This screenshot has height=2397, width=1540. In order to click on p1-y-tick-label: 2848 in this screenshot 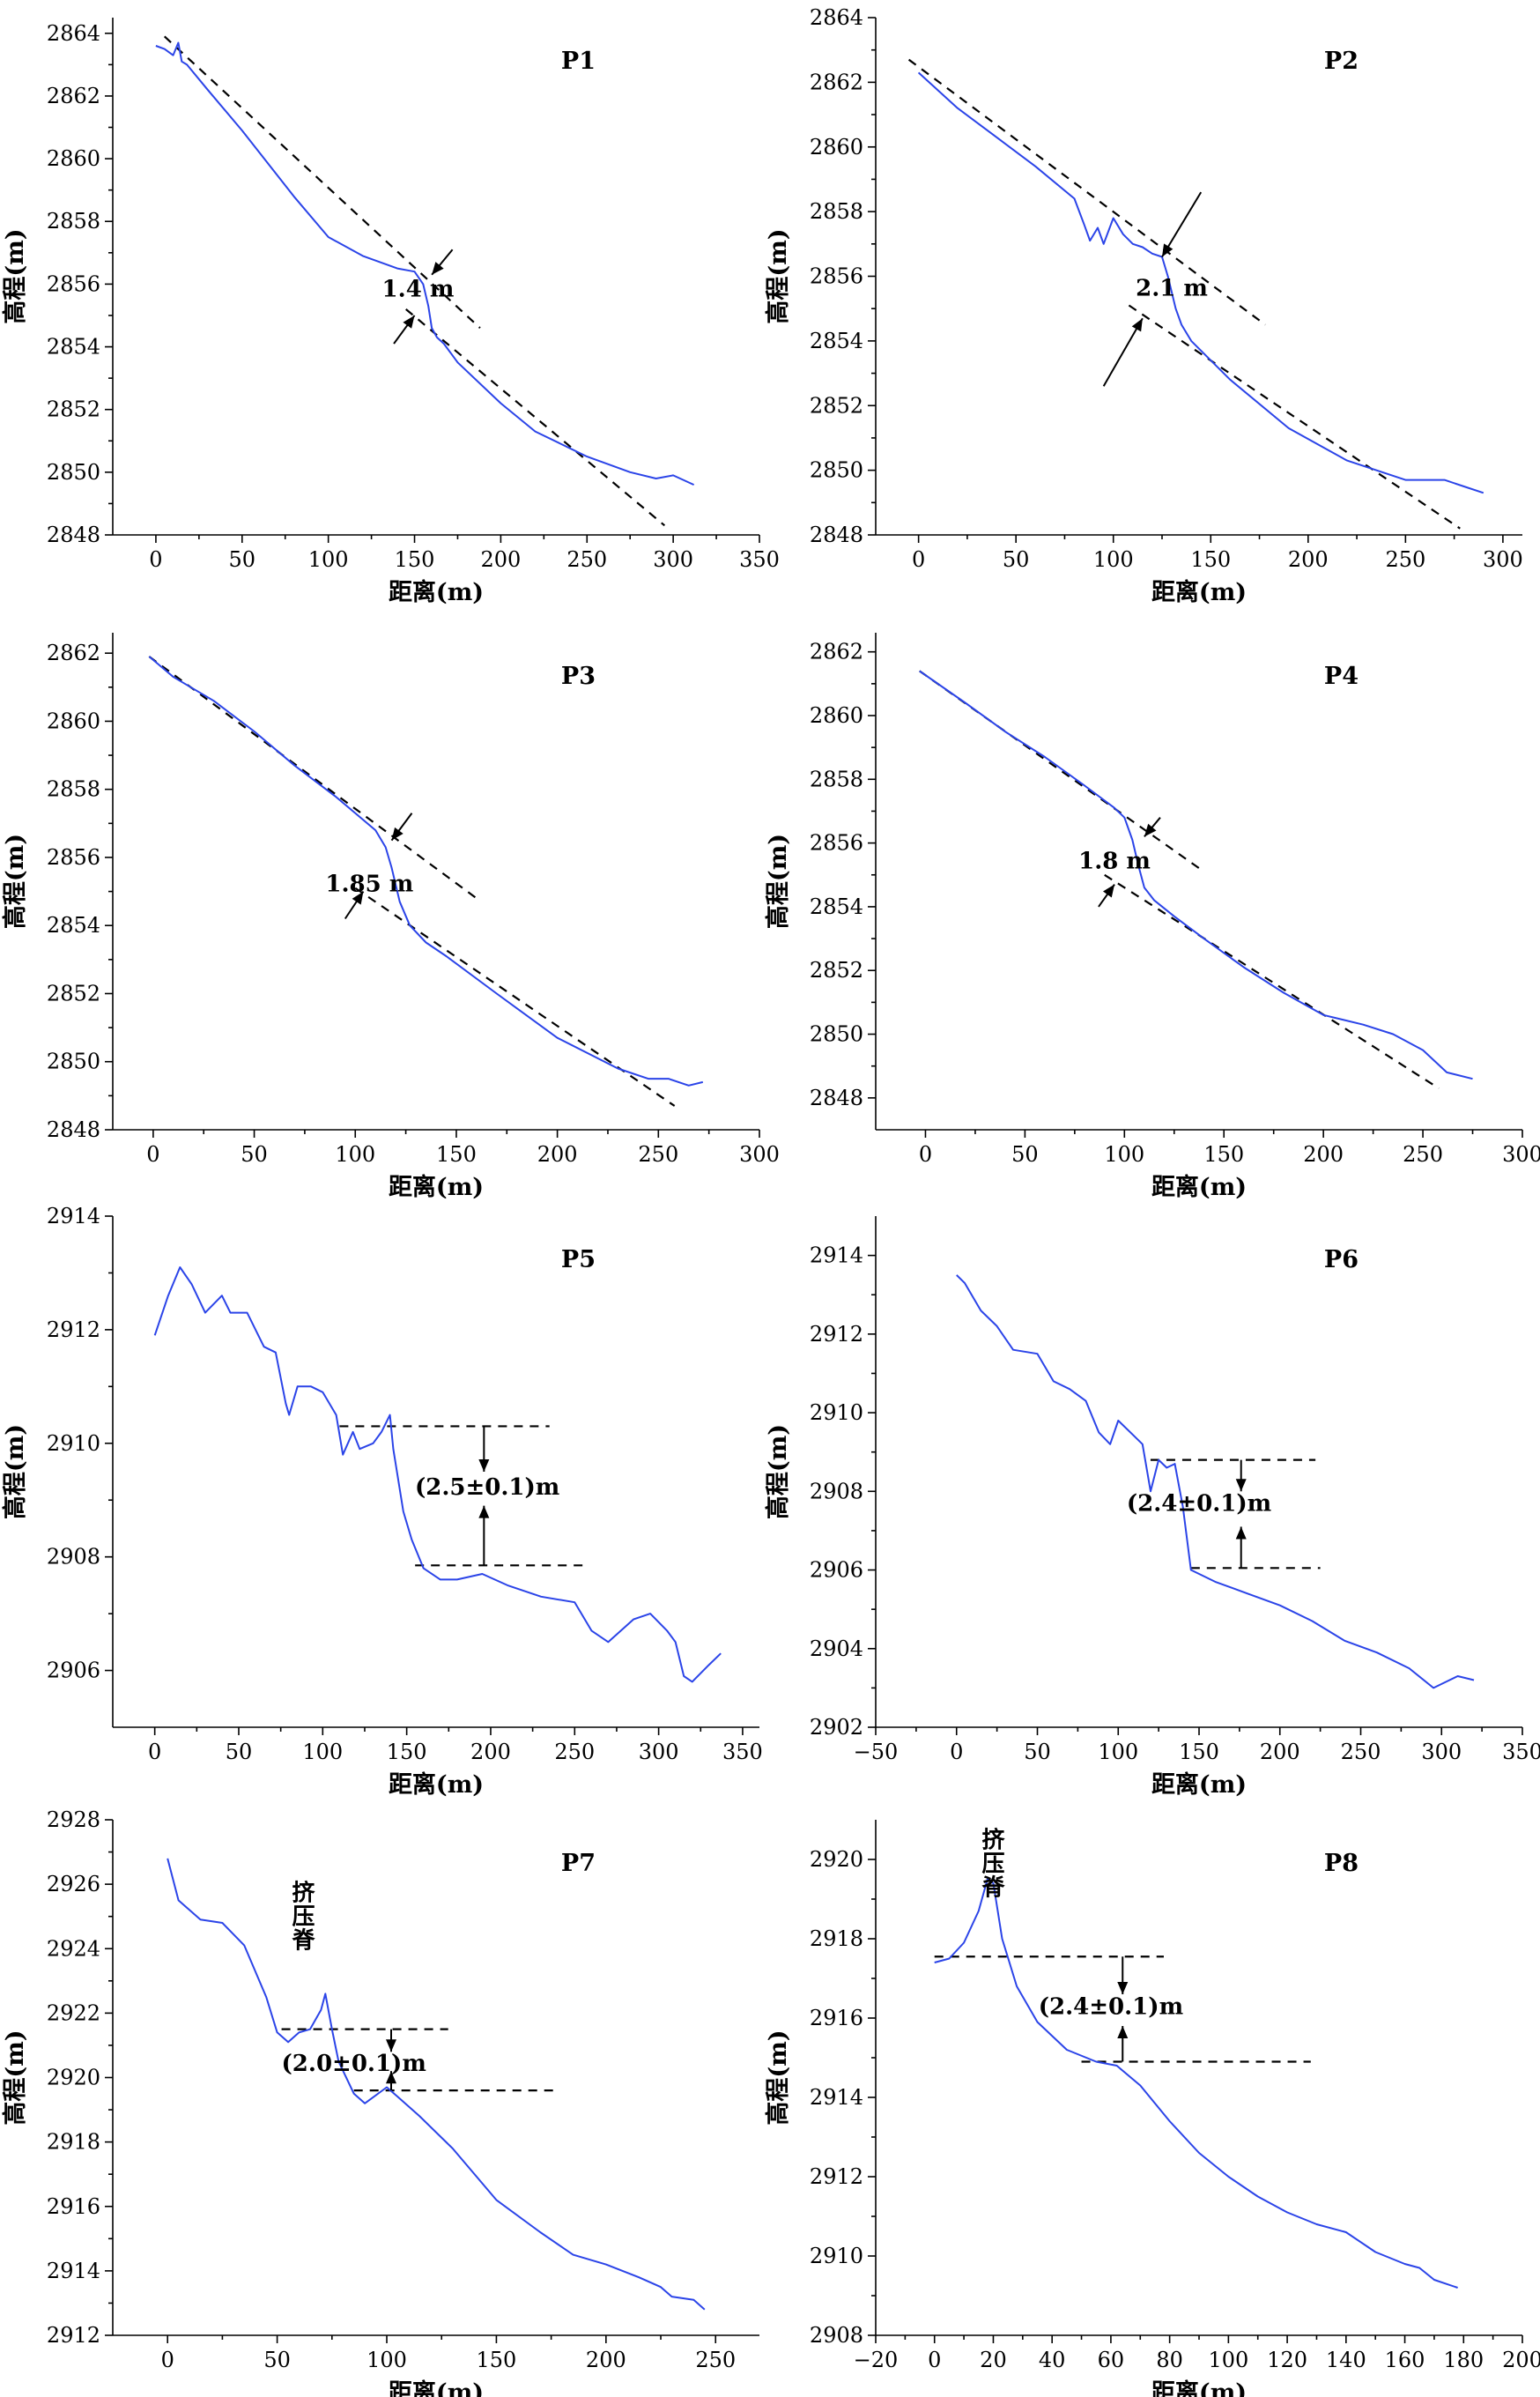, I will do `click(74, 535)`.